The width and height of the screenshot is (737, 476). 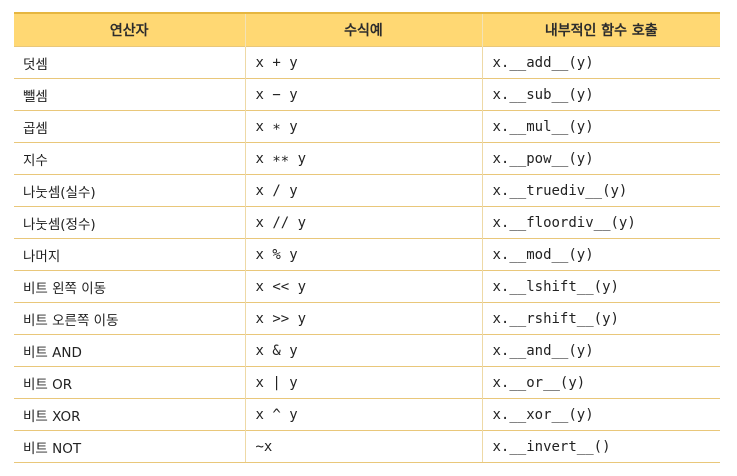 I want to click on operator-name: 나눗셈(실수), so click(x=129, y=190).